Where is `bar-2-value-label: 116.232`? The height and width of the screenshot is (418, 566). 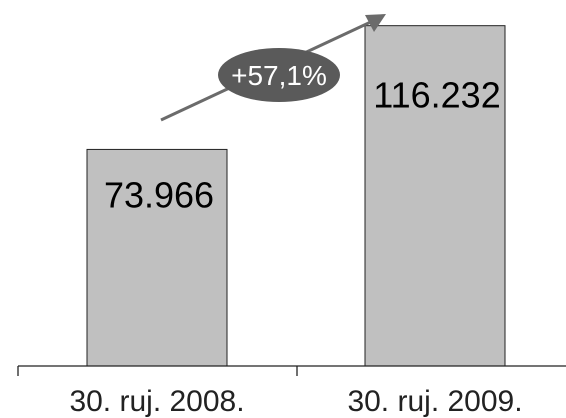 bar-2-value-label: 116.232 is located at coordinates (436, 95).